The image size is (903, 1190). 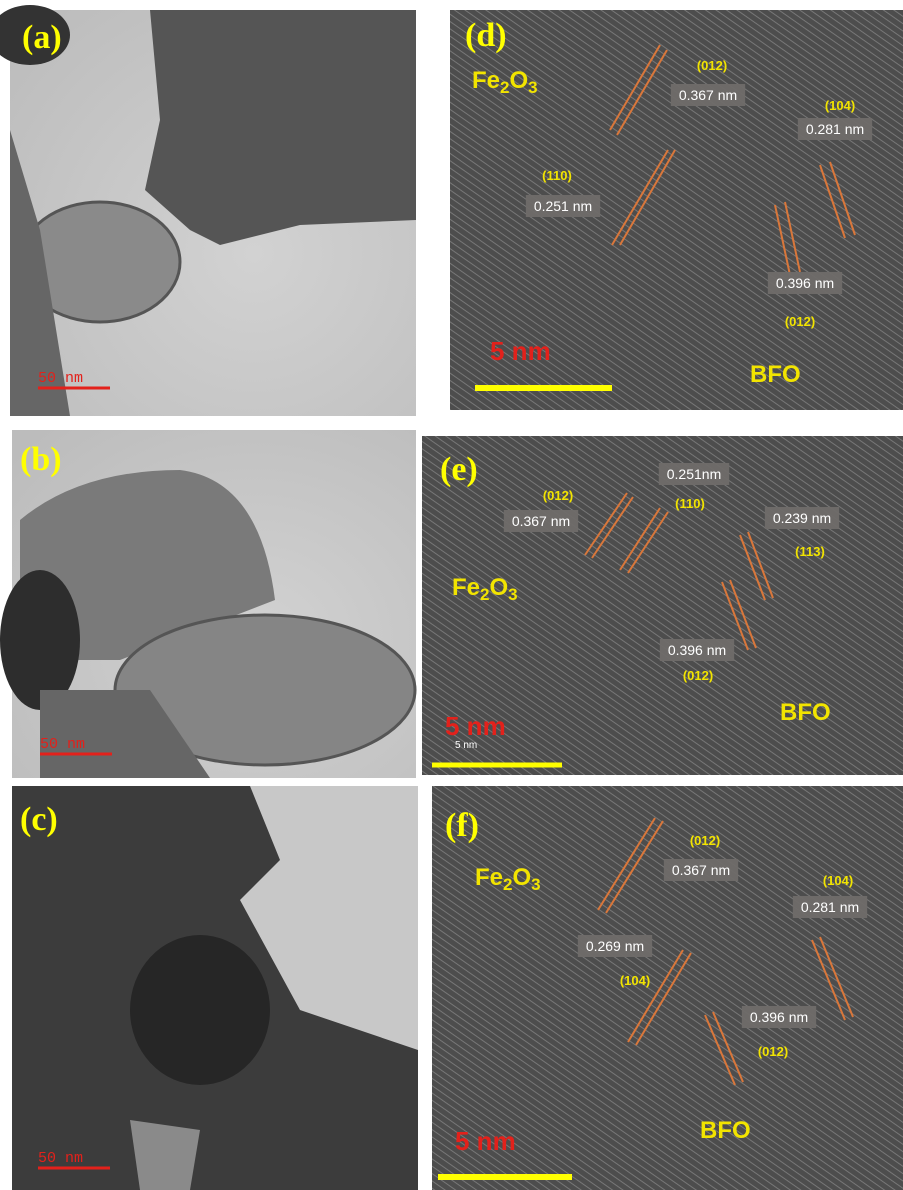 What do you see at coordinates (42, 37) in the screenshot?
I see `panel-label: (a)` at bounding box center [42, 37].